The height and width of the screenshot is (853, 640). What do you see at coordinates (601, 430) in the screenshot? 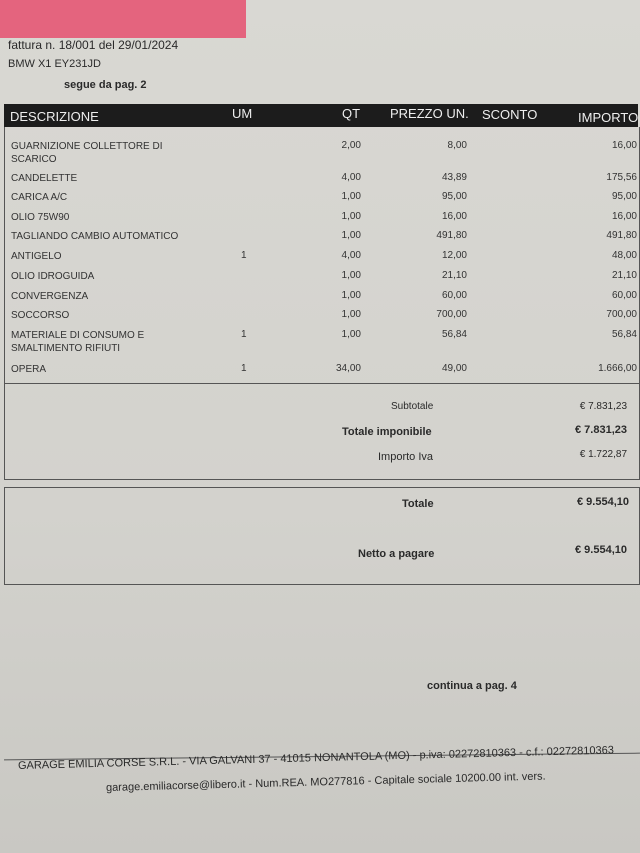
I see `taxable-value: € 7.831,23` at bounding box center [601, 430].